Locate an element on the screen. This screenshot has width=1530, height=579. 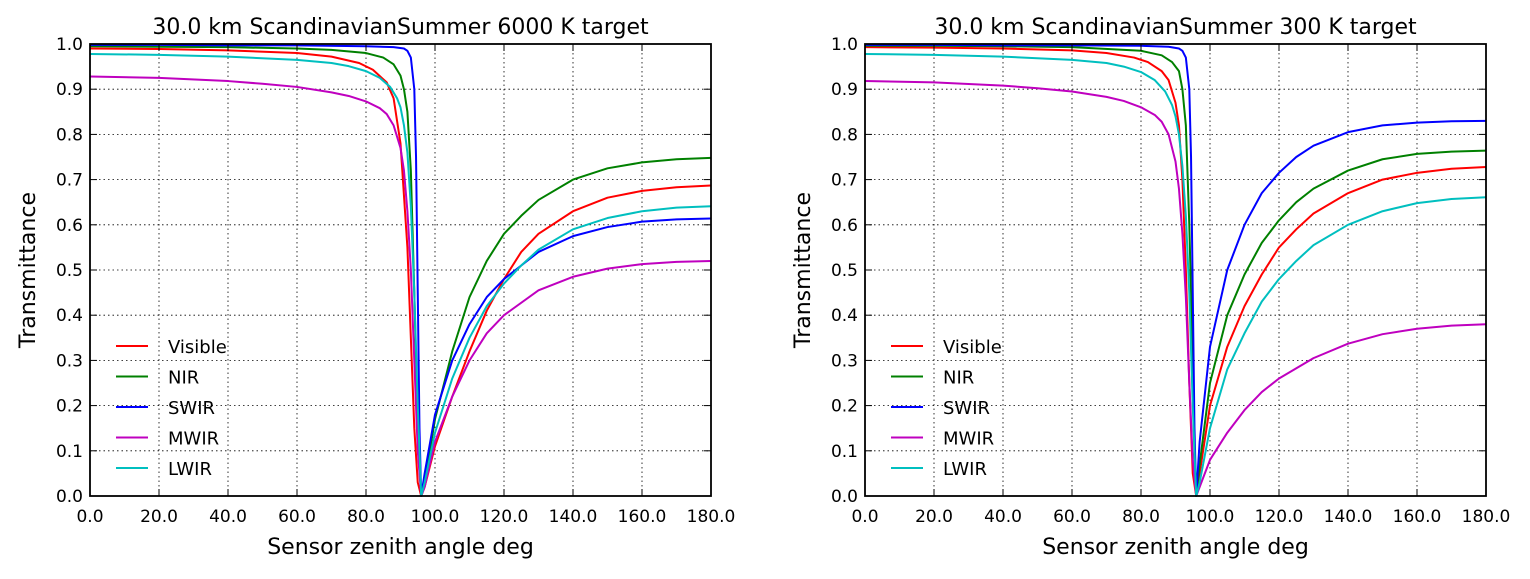
chart-title: 30.0 km ScandinavianSummer 6000 K target is located at coordinates (400, 27).